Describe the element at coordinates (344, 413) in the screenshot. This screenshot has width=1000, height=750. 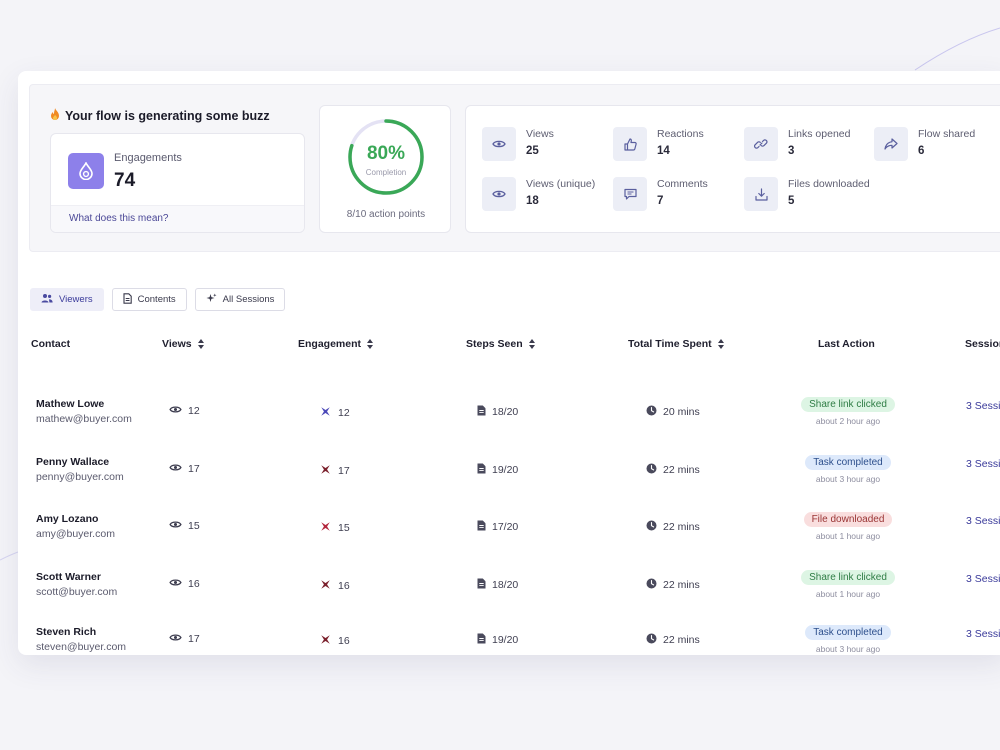
I see `engagement-value: 12` at that location.